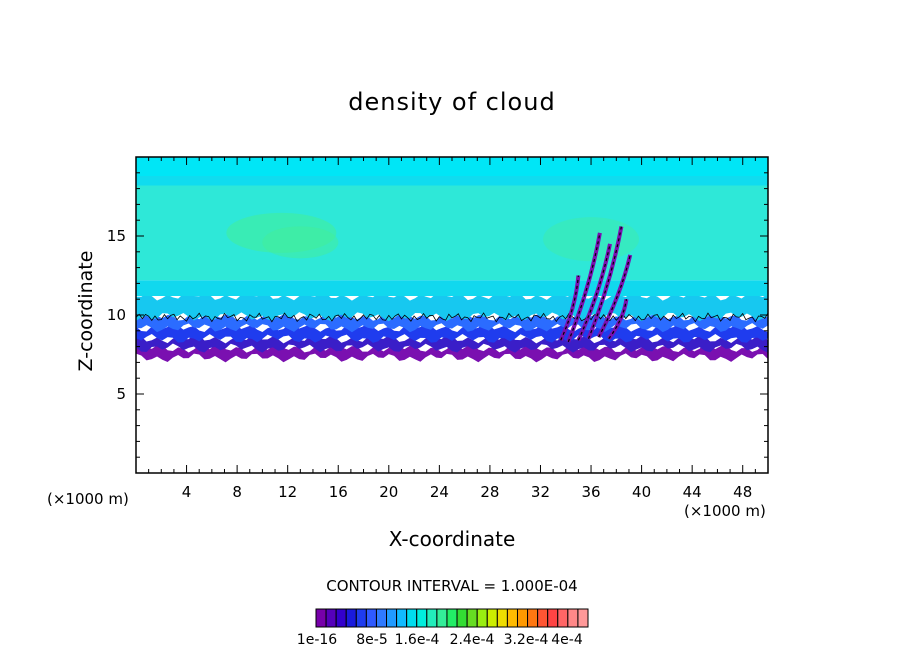 The image size is (904, 654). I want to click on x-tick-label: 8, so click(237, 492).